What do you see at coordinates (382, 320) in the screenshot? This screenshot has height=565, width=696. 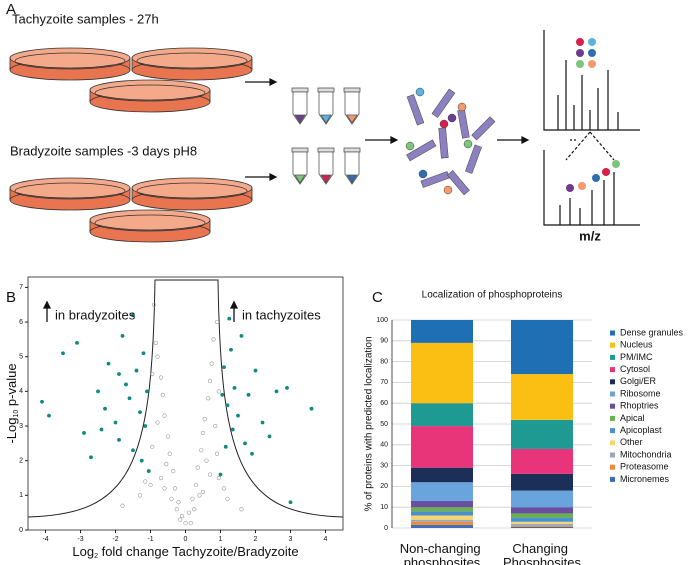 I see `y-tick-label: 100` at bounding box center [382, 320].